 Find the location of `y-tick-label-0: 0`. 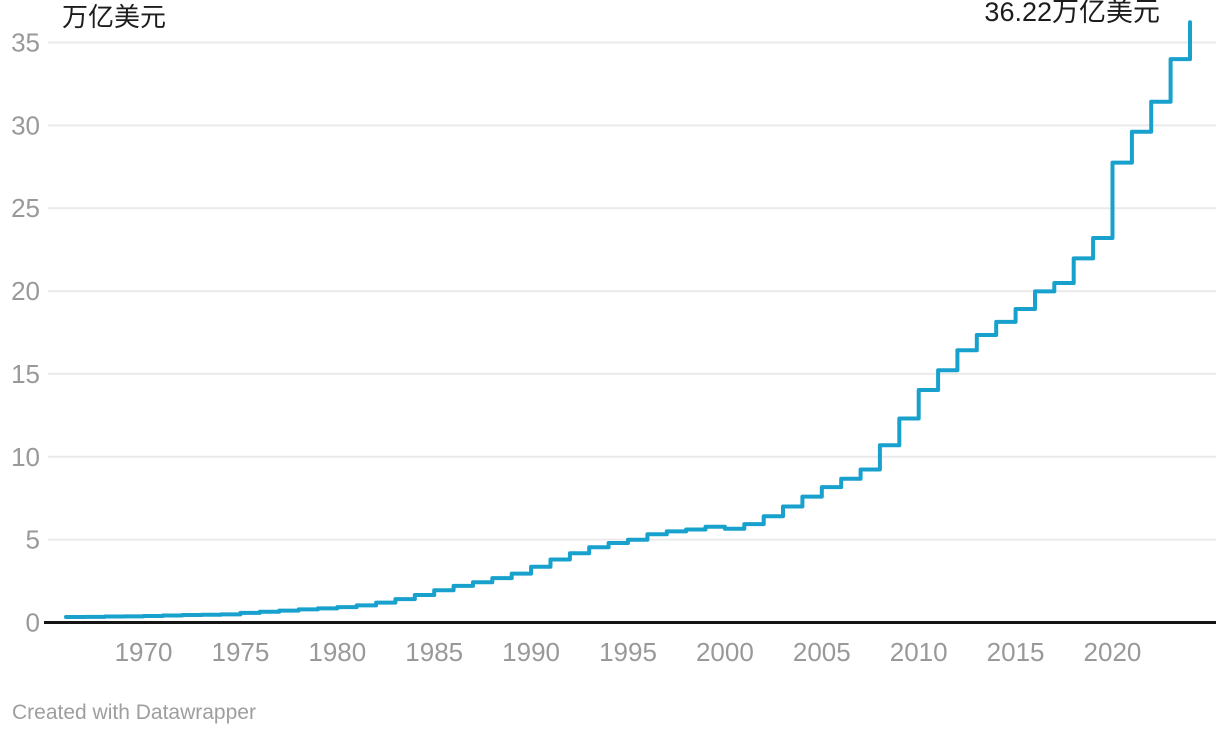

y-tick-label-0: 0 is located at coordinates (33, 623).